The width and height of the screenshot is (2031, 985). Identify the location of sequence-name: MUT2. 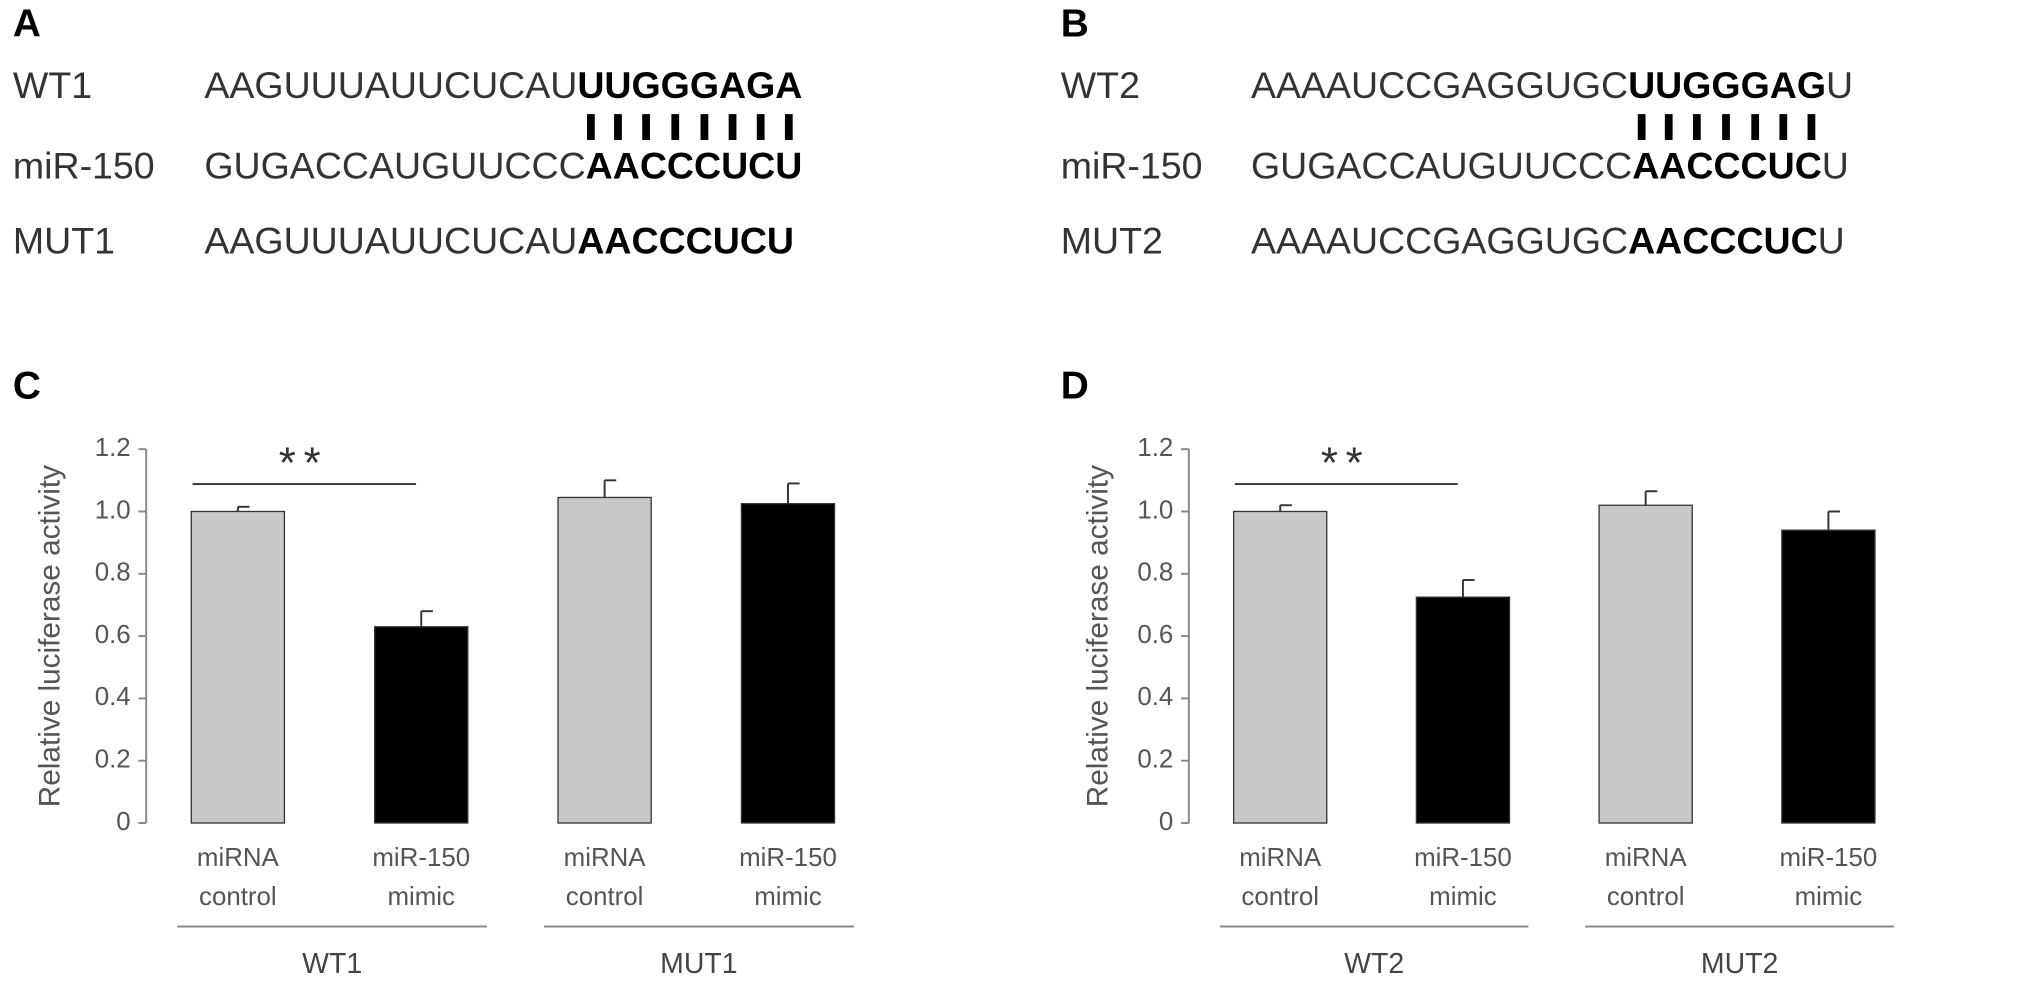
(1112, 240).